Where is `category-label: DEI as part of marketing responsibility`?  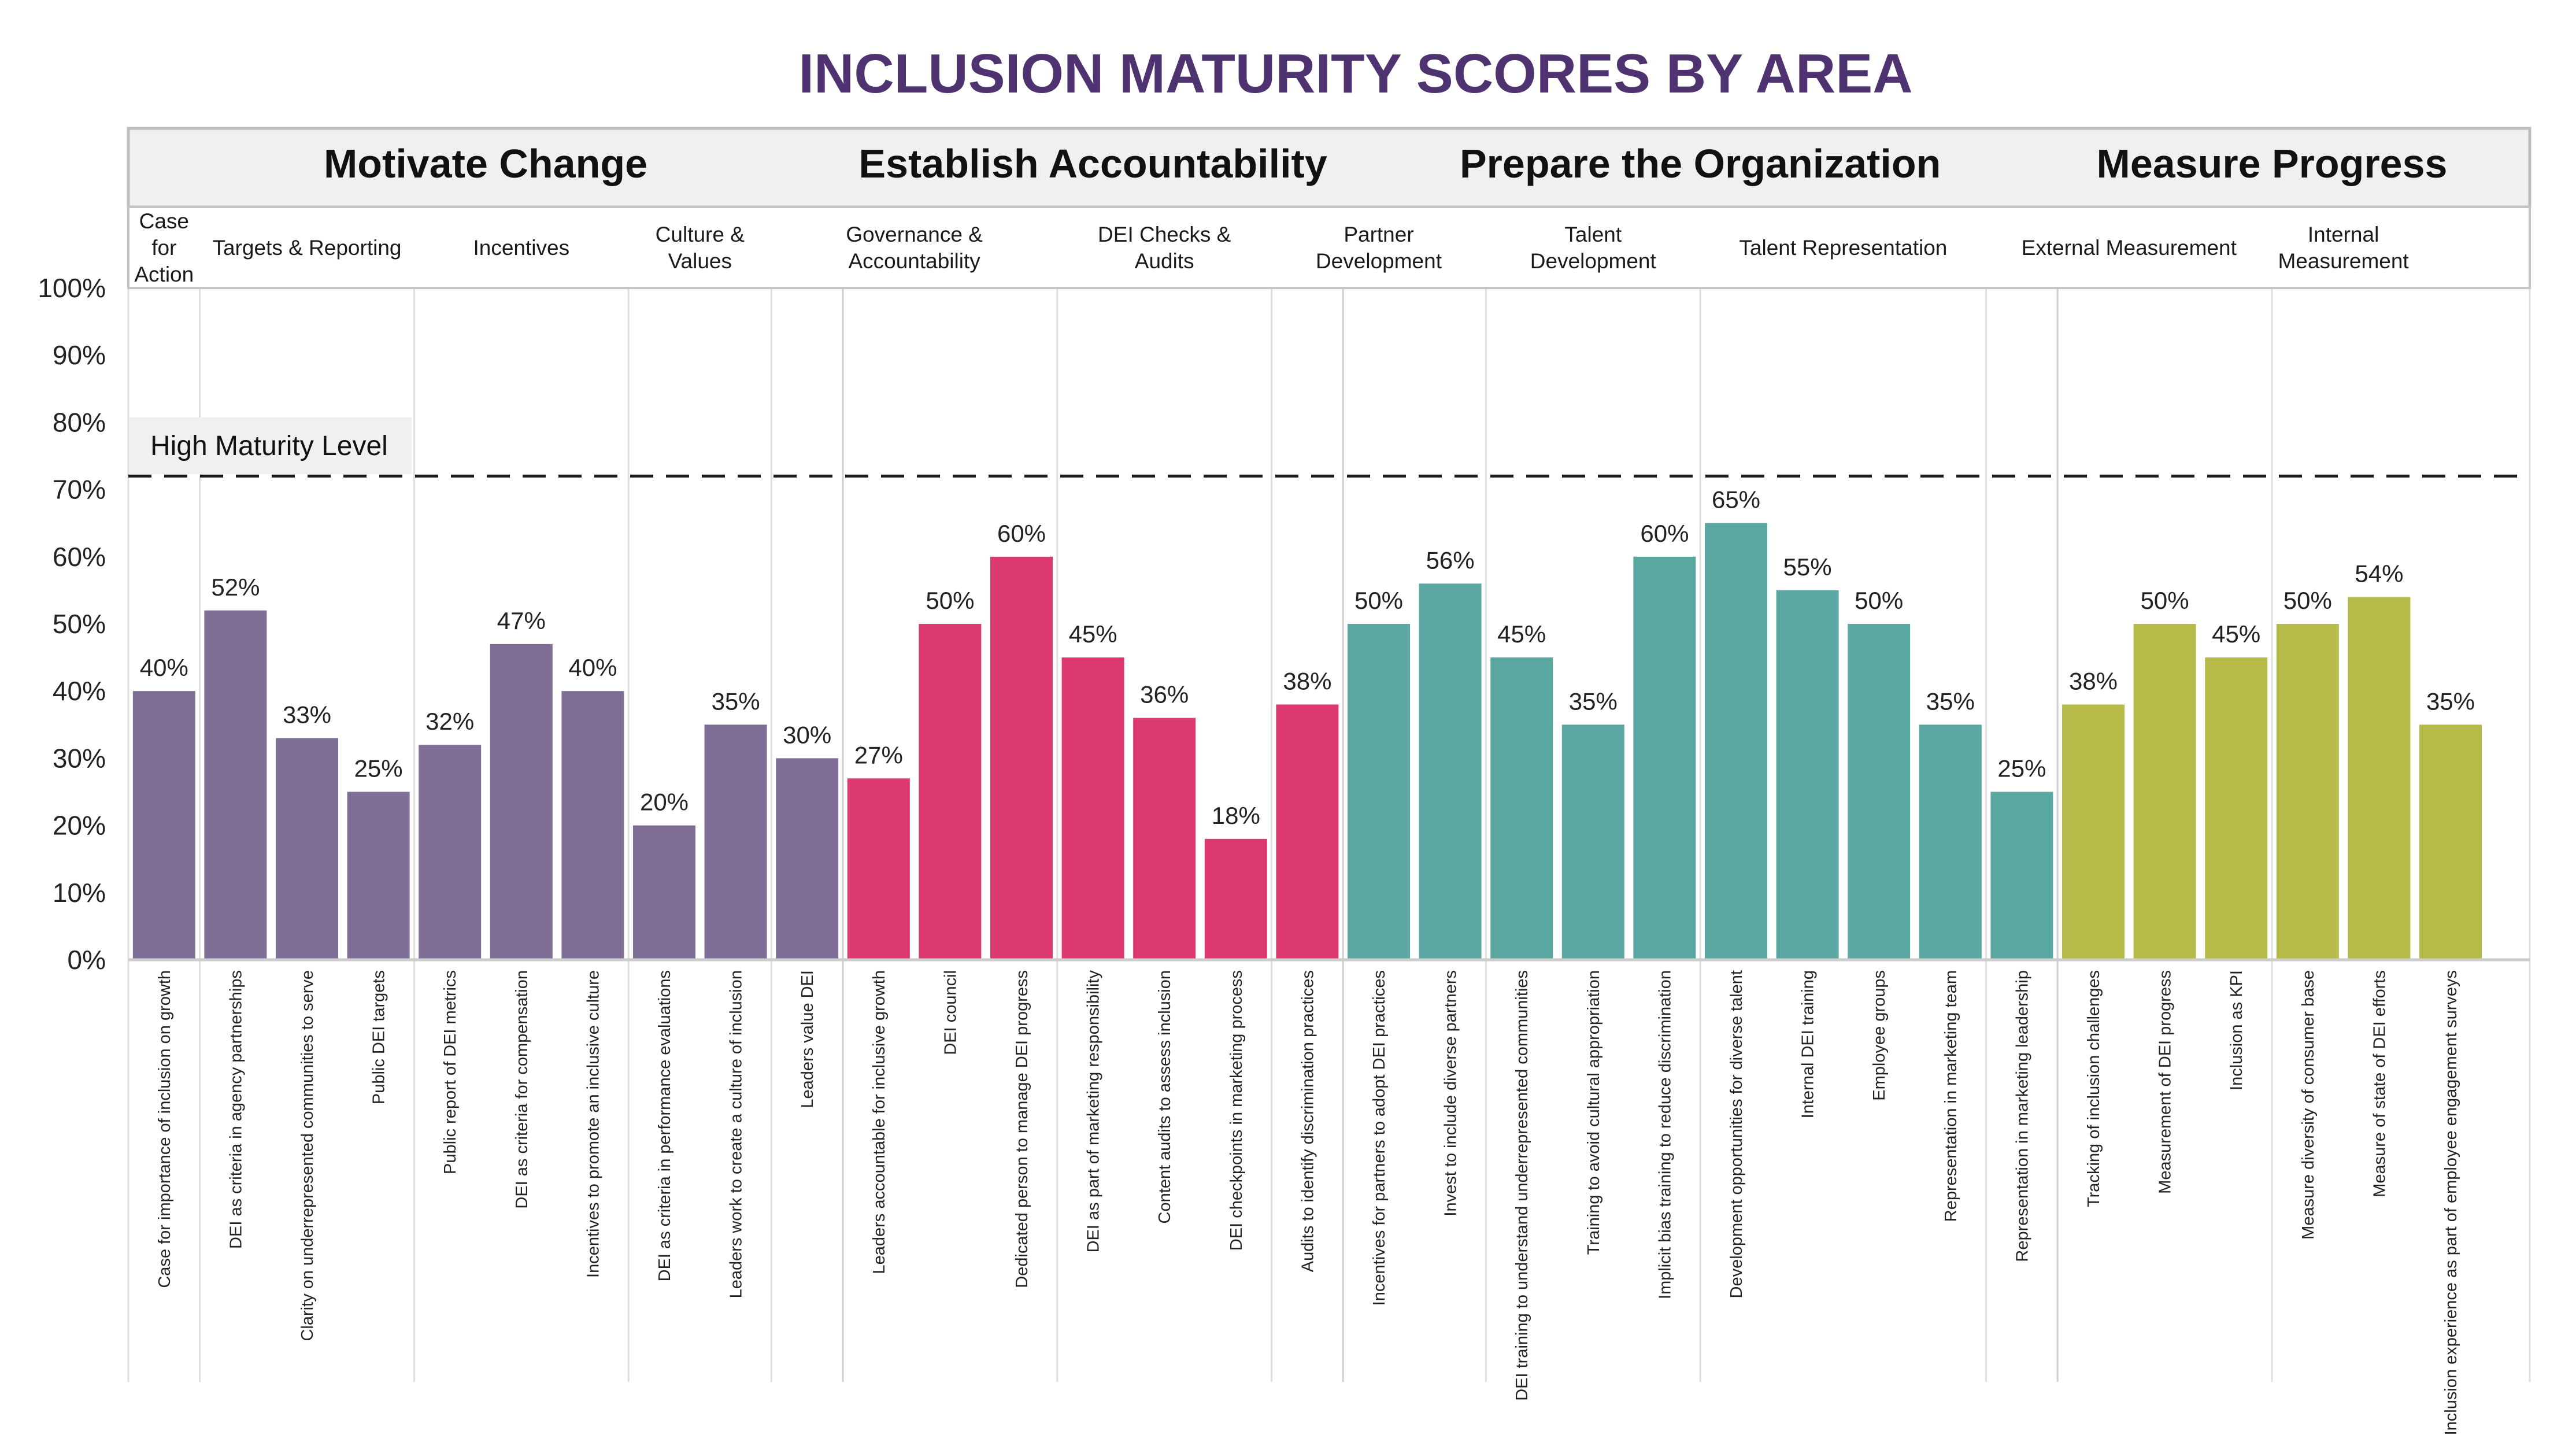 category-label: DEI as part of marketing responsibility is located at coordinates (1094, 1111).